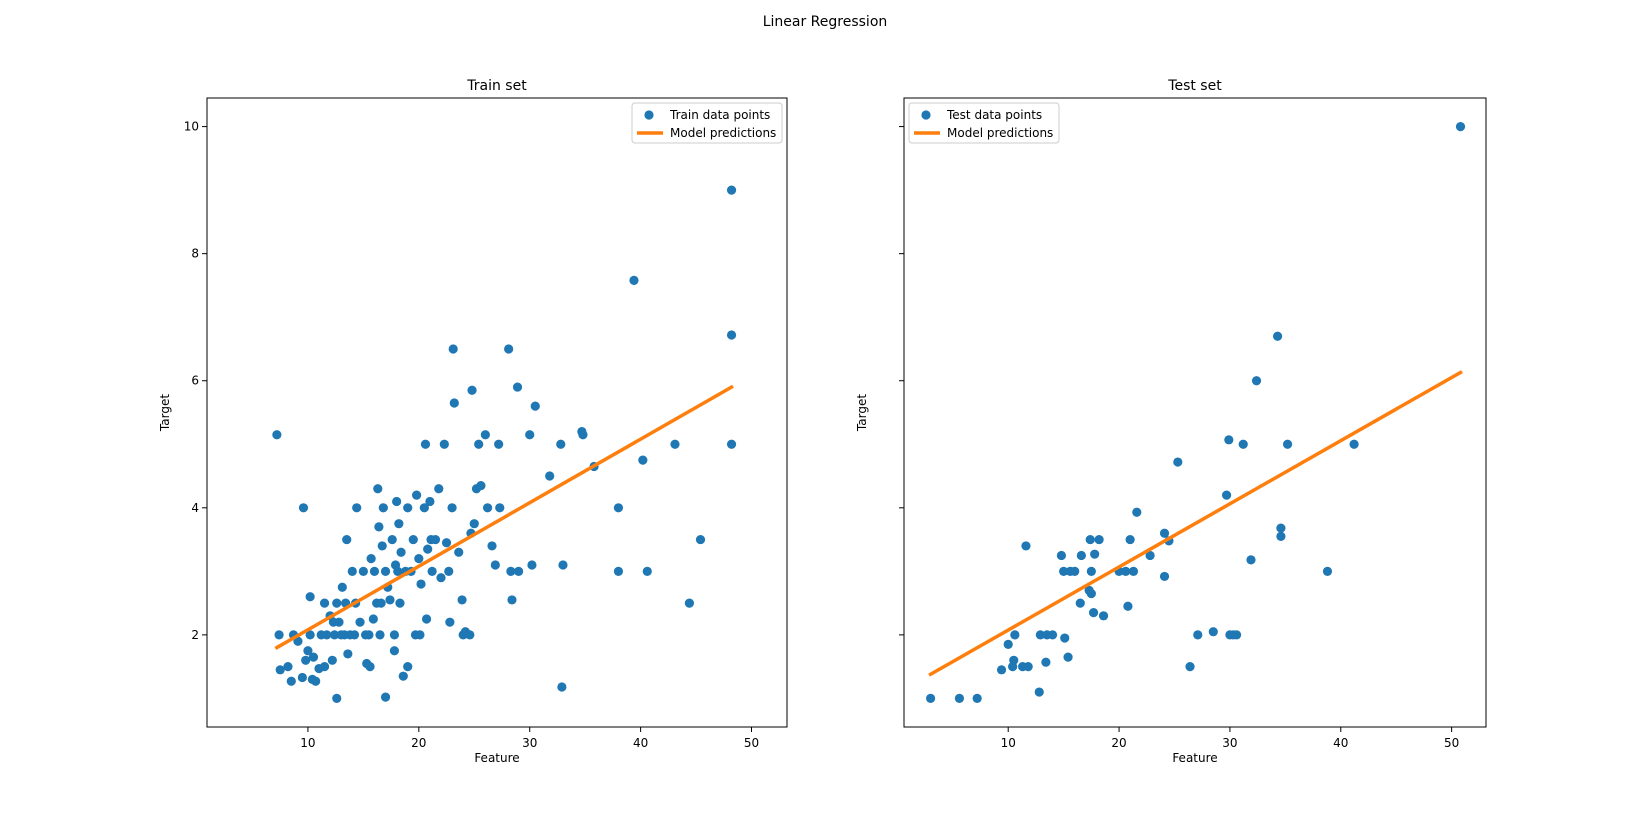 The width and height of the screenshot is (1650, 817). I want to click on test-title: Test set, so click(1194, 86).